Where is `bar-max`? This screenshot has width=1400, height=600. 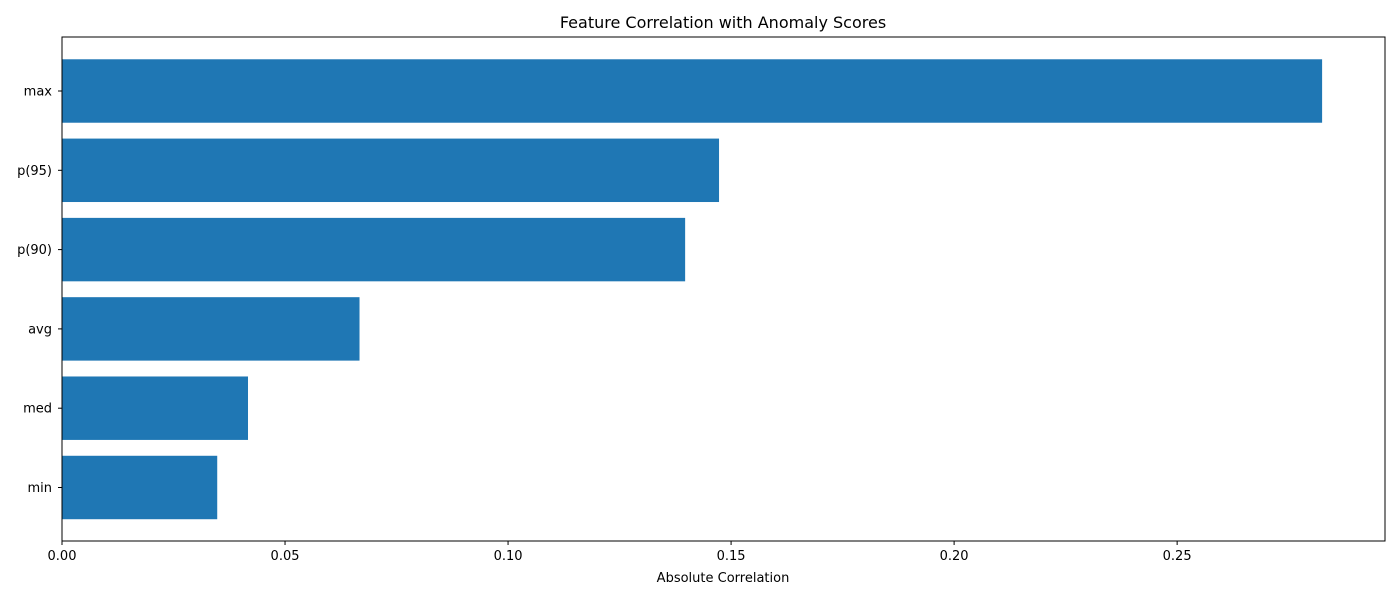
bar-max is located at coordinates (692, 91).